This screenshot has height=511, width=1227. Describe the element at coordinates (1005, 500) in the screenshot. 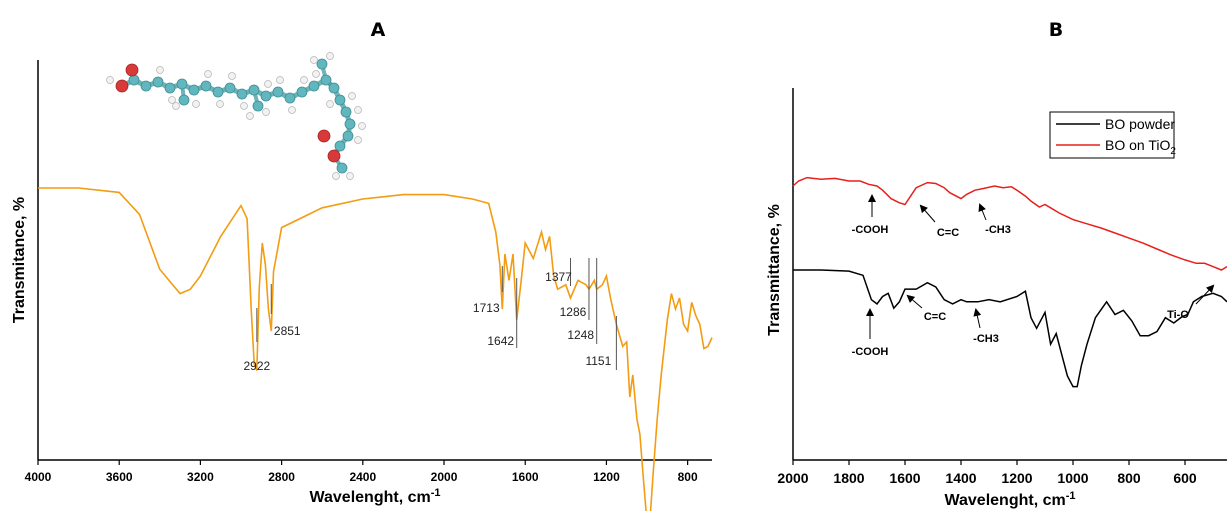

I see `panel-b-x-label-text: Wavelenght, cm` at that location.